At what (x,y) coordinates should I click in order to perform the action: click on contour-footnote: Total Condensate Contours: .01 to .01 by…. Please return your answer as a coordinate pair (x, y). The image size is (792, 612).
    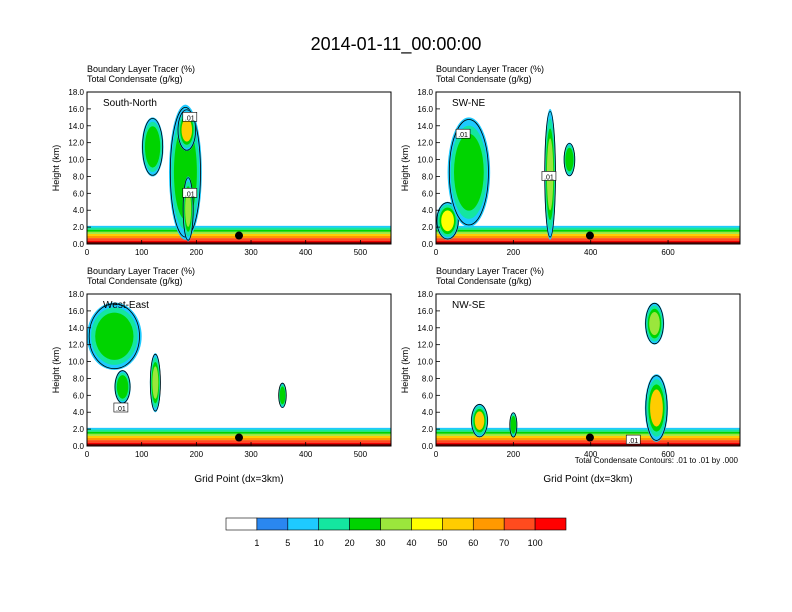
    Looking at the image, I should click on (657, 460).